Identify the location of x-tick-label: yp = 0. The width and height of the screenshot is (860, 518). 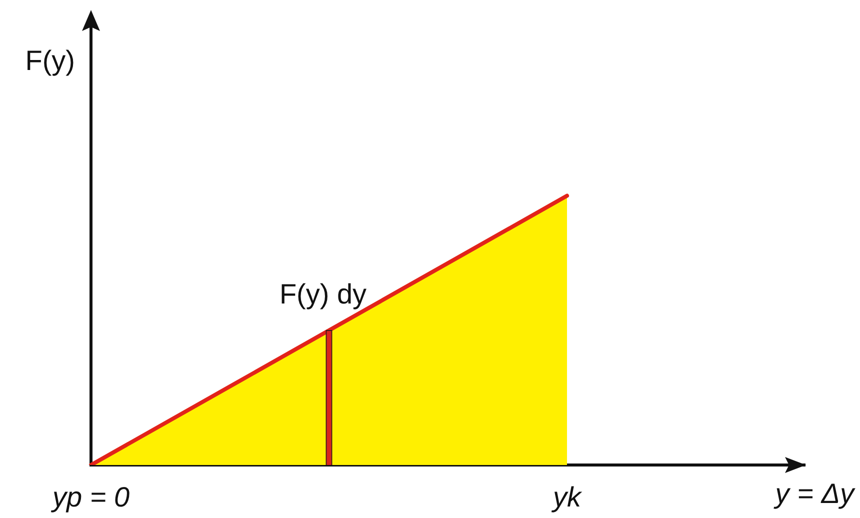
(90, 497).